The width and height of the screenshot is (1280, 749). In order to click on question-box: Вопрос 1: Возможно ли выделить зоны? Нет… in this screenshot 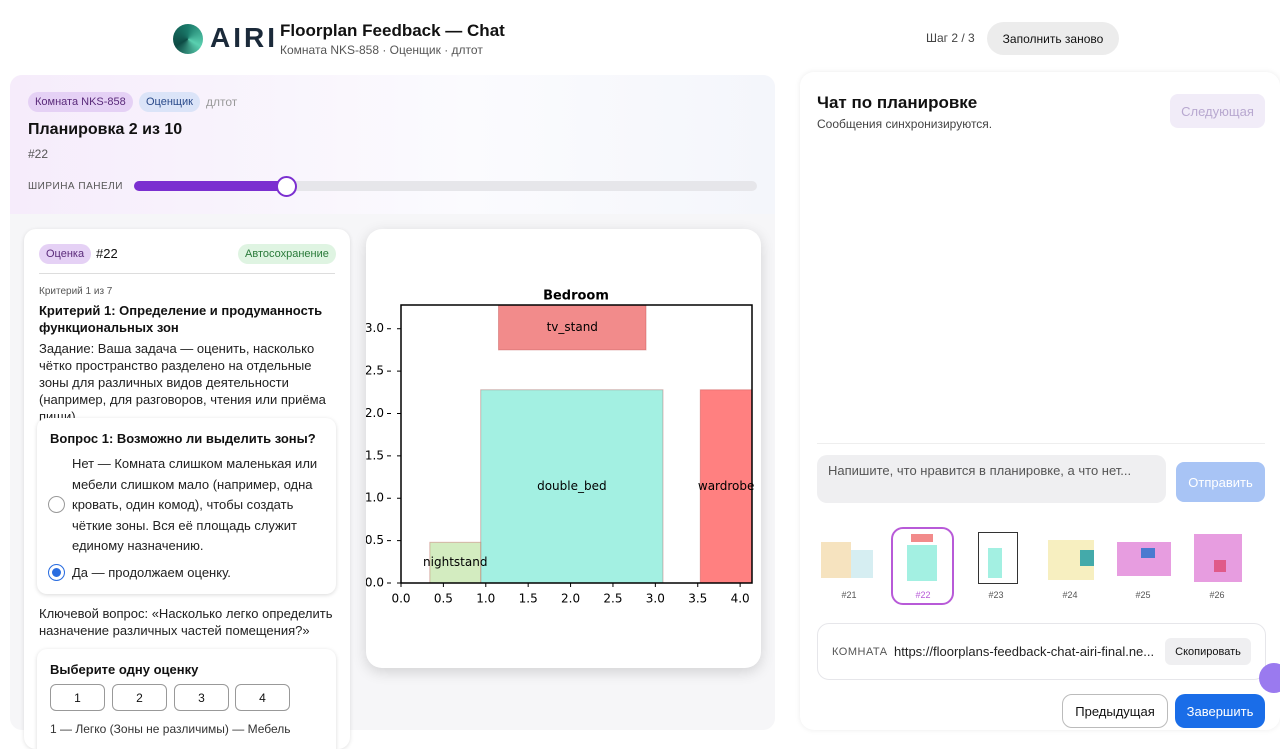, I will do `click(186, 506)`.